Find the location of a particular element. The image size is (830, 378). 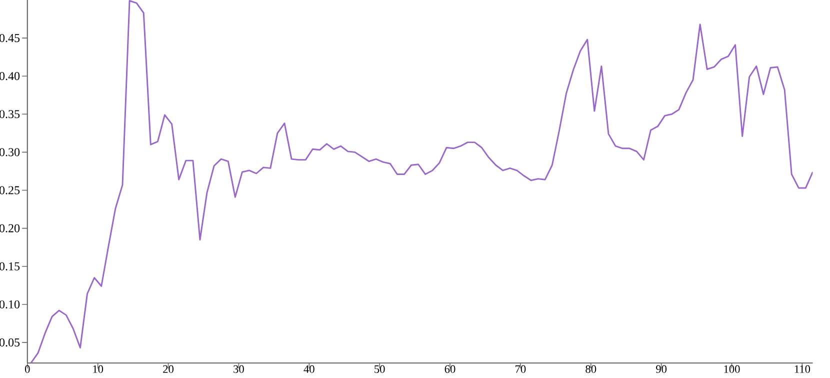

x-tick-label: 40 is located at coordinates (309, 369).